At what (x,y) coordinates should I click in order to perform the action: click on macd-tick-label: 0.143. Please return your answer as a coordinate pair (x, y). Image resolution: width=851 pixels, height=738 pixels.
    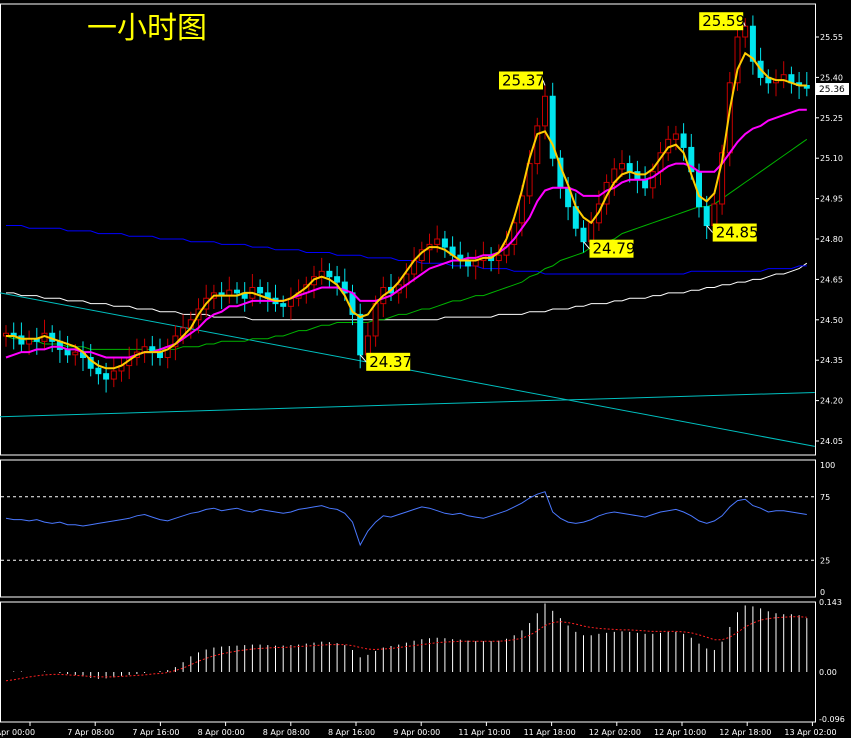
    Looking at the image, I should click on (830, 602).